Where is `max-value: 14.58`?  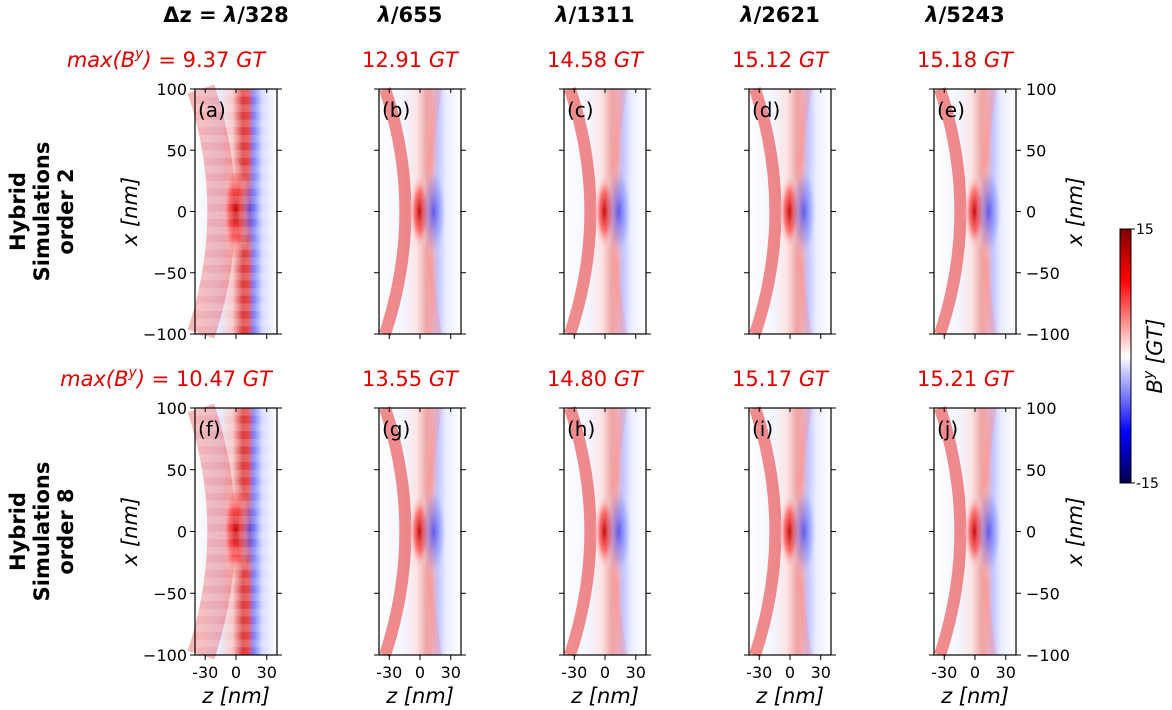 max-value: 14.58 is located at coordinates (577, 60).